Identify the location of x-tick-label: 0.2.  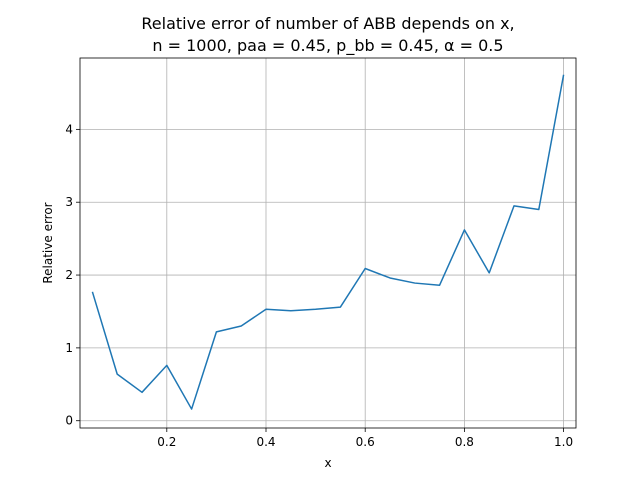
(166, 442).